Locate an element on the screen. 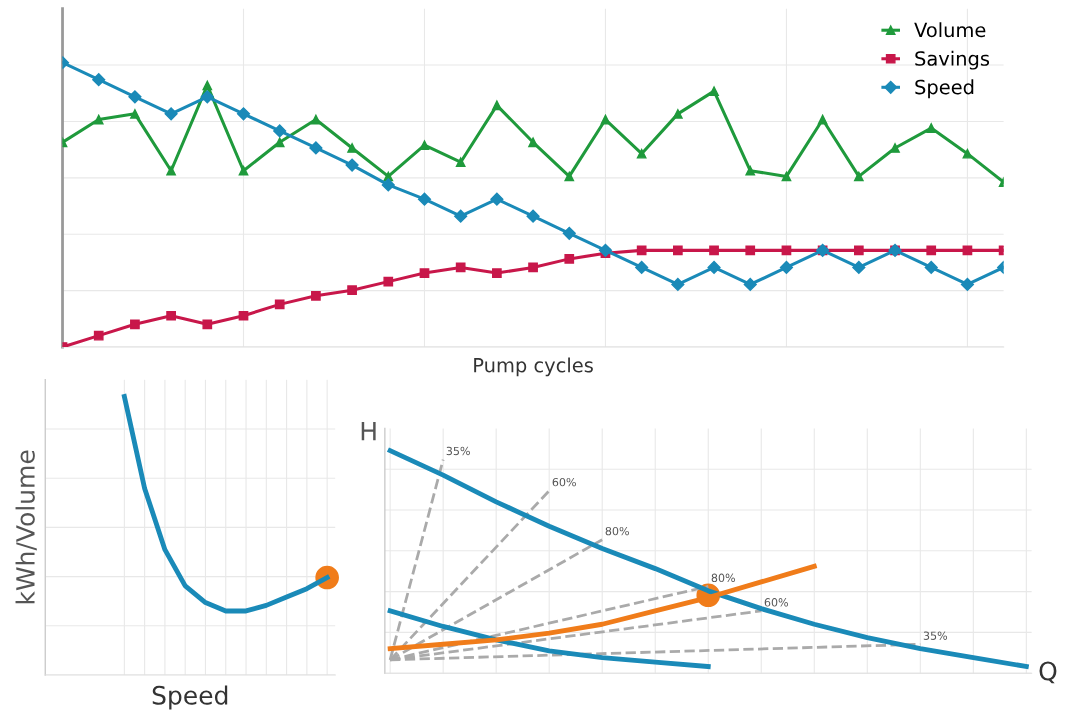  x-axis-title: Q is located at coordinates (1048, 672).